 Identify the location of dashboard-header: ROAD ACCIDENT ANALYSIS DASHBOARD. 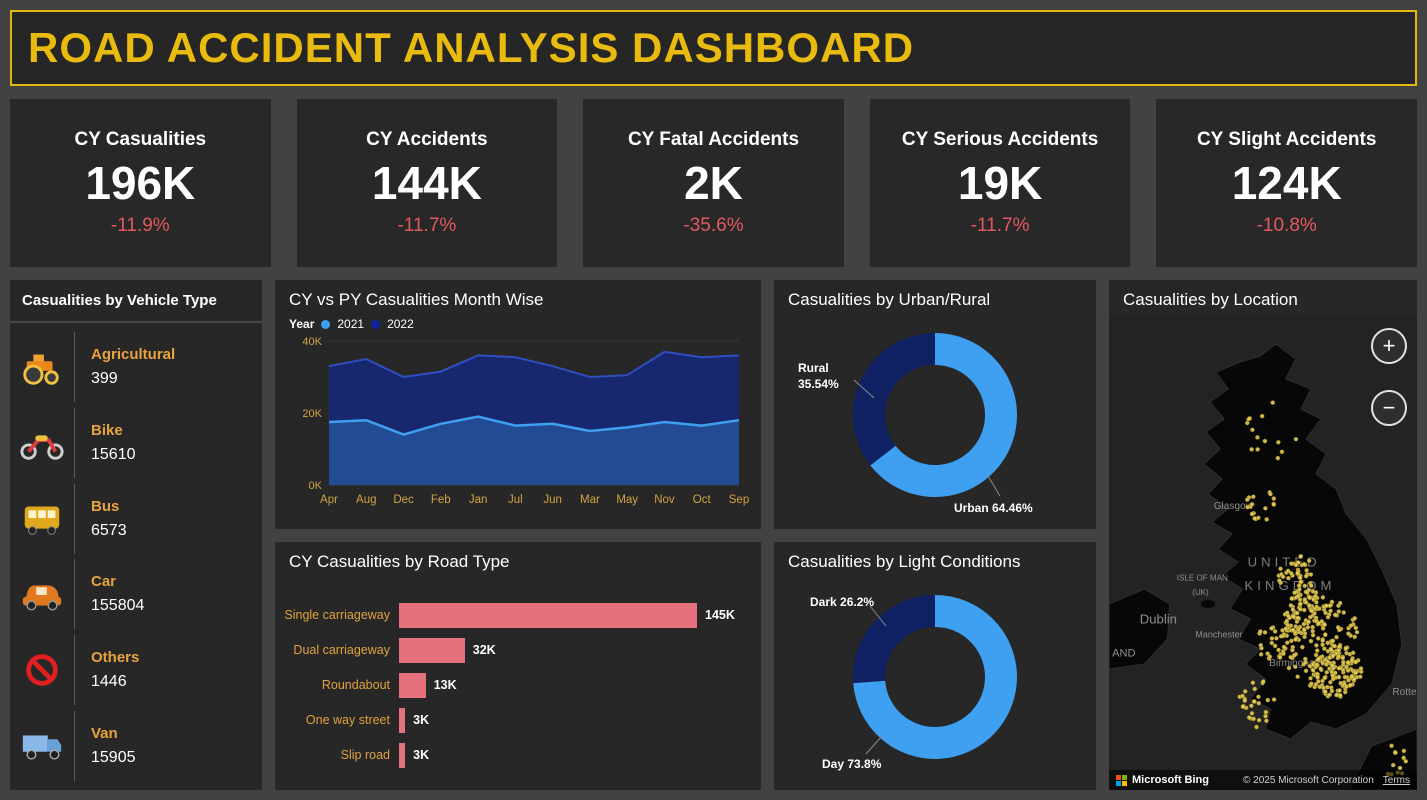
(713, 48).